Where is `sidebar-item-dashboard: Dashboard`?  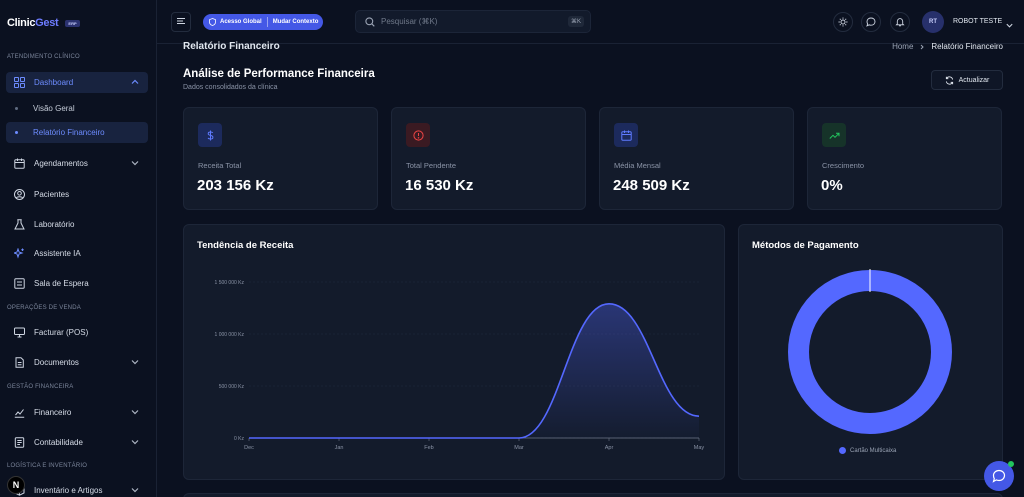
sidebar-item-dashboard: Dashboard is located at coordinates (77, 82).